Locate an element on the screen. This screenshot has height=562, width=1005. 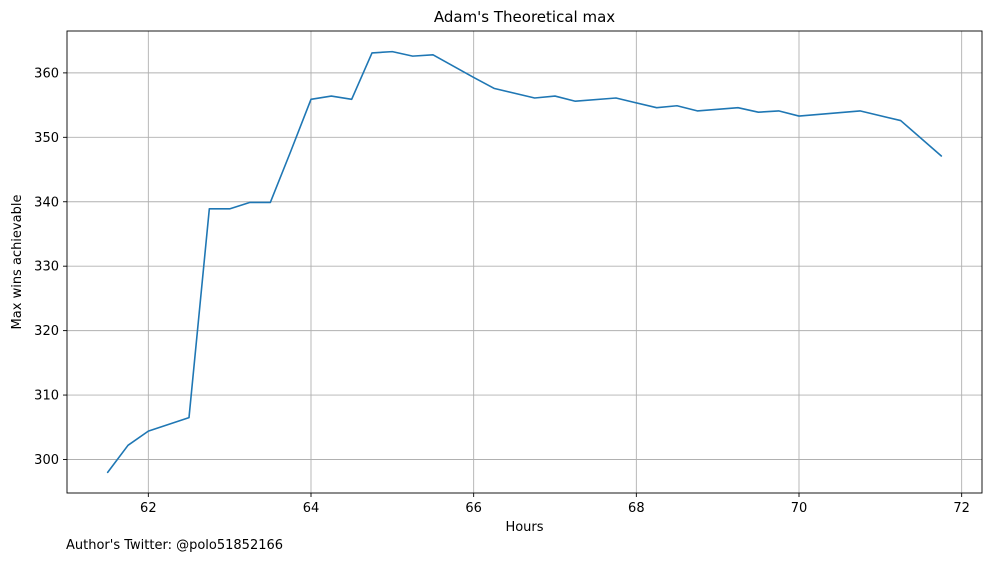
y-tick-label: 310 is located at coordinates (46, 396).